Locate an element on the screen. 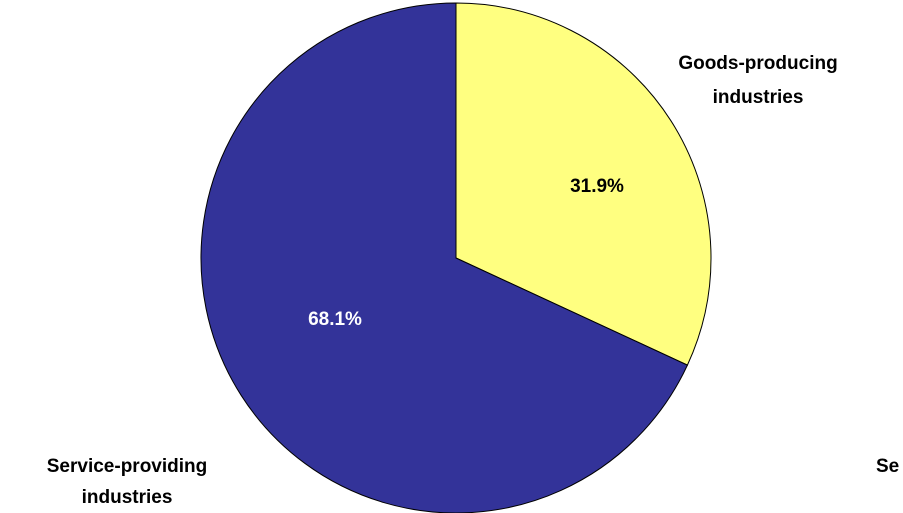  category-label-goods-line2: industries is located at coordinates (758, 97).